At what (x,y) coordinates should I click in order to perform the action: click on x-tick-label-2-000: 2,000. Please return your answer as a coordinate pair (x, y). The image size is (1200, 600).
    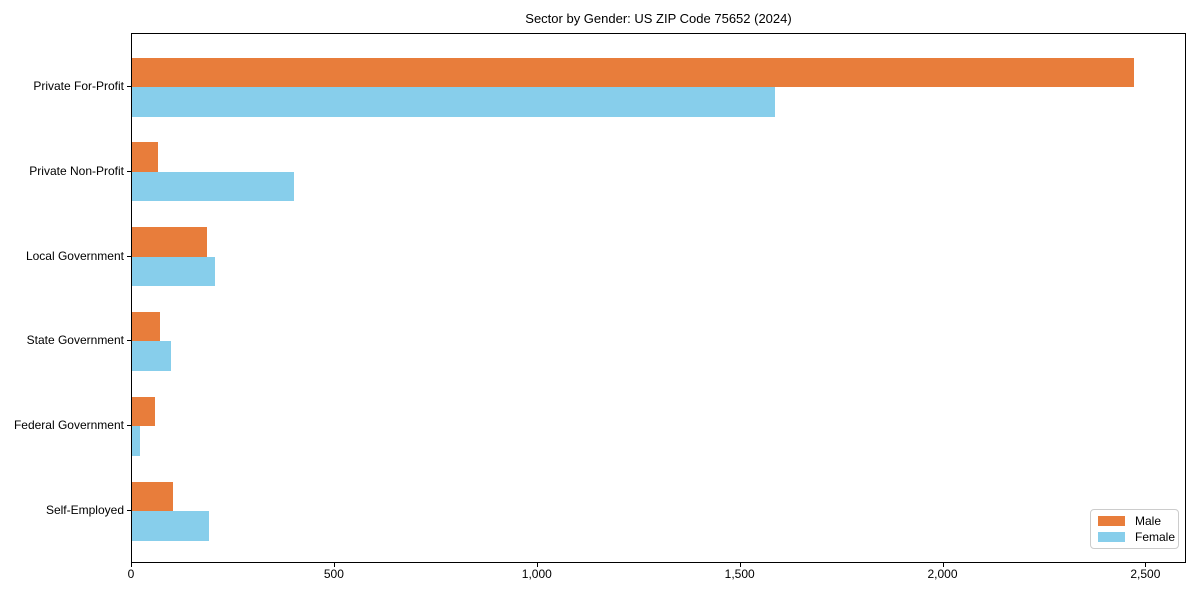
    Looking at the image, I should click on (942, 574).